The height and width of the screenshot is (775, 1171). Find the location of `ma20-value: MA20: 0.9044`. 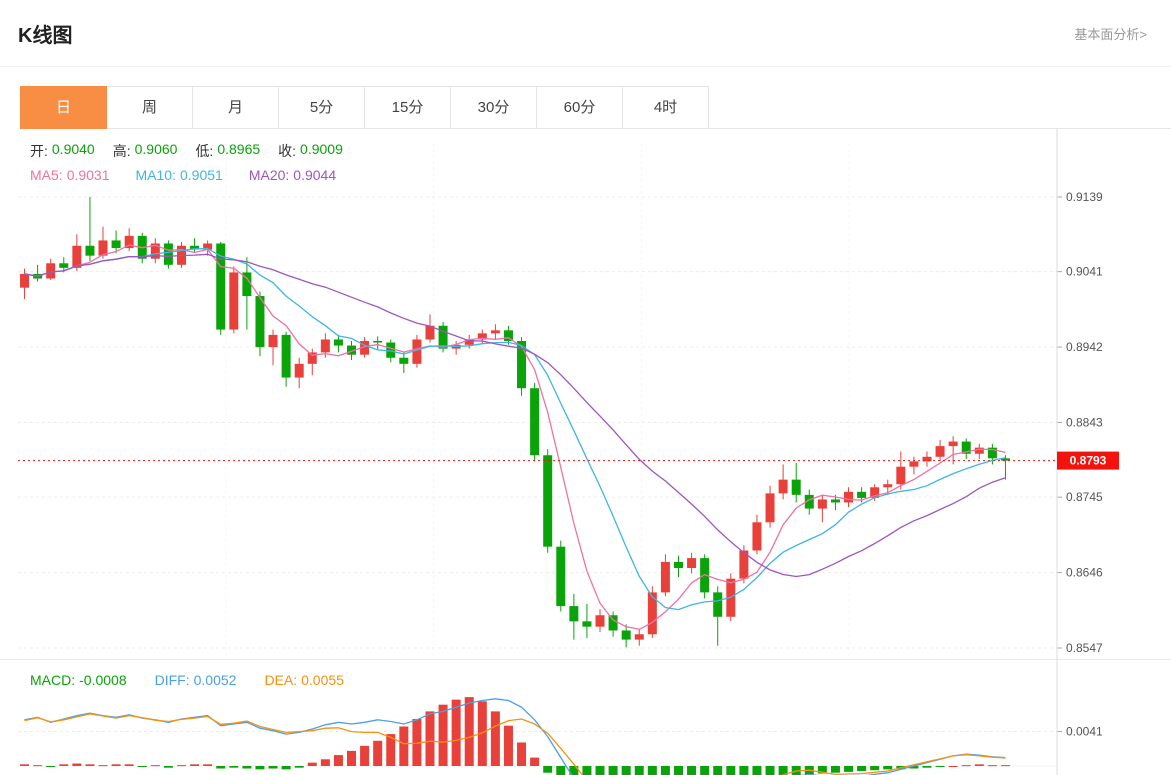

ma20-value: MA20: 0.9044 is located at coordinates (292, 175).